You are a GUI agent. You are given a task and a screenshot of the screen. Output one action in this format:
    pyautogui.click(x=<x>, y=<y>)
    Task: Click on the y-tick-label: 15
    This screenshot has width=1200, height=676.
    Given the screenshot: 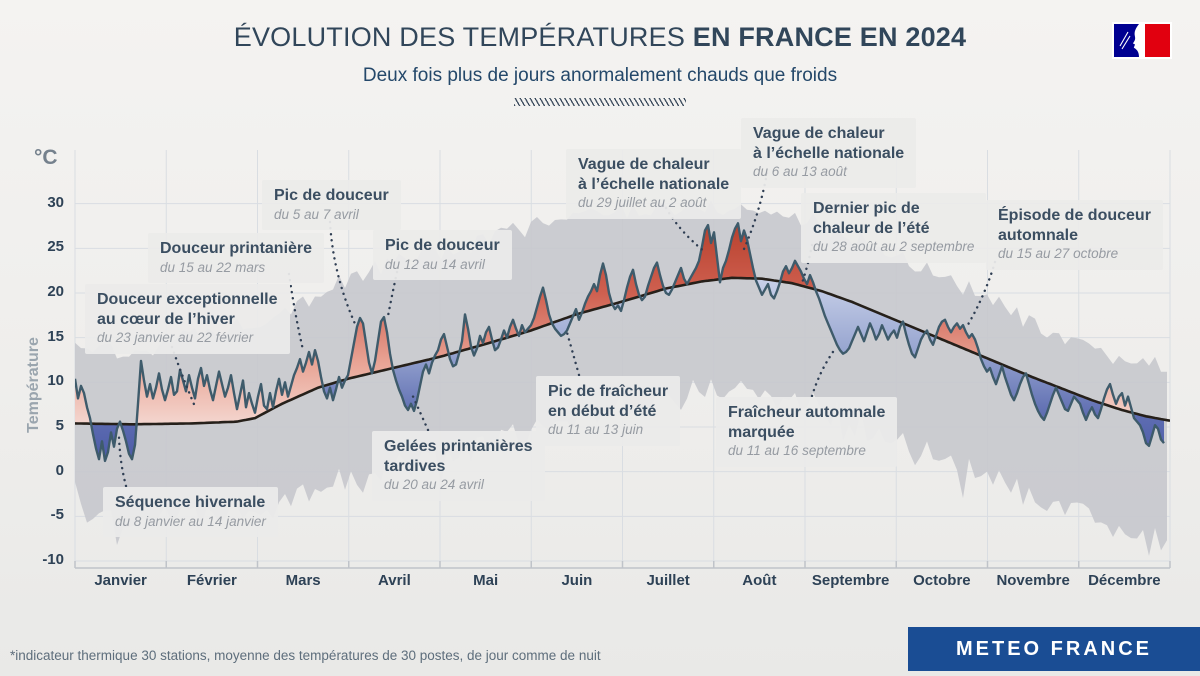 What is the action you would take?
    pyautogui.click(x=55, y=336)
    